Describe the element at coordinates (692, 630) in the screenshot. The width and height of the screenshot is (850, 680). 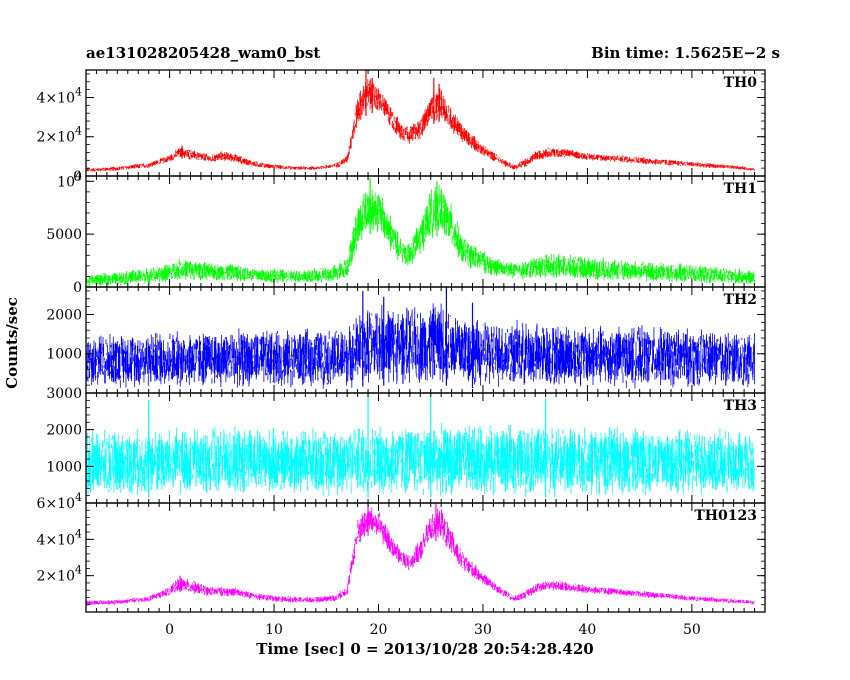
I see `x-tick-label: 50` at that location.